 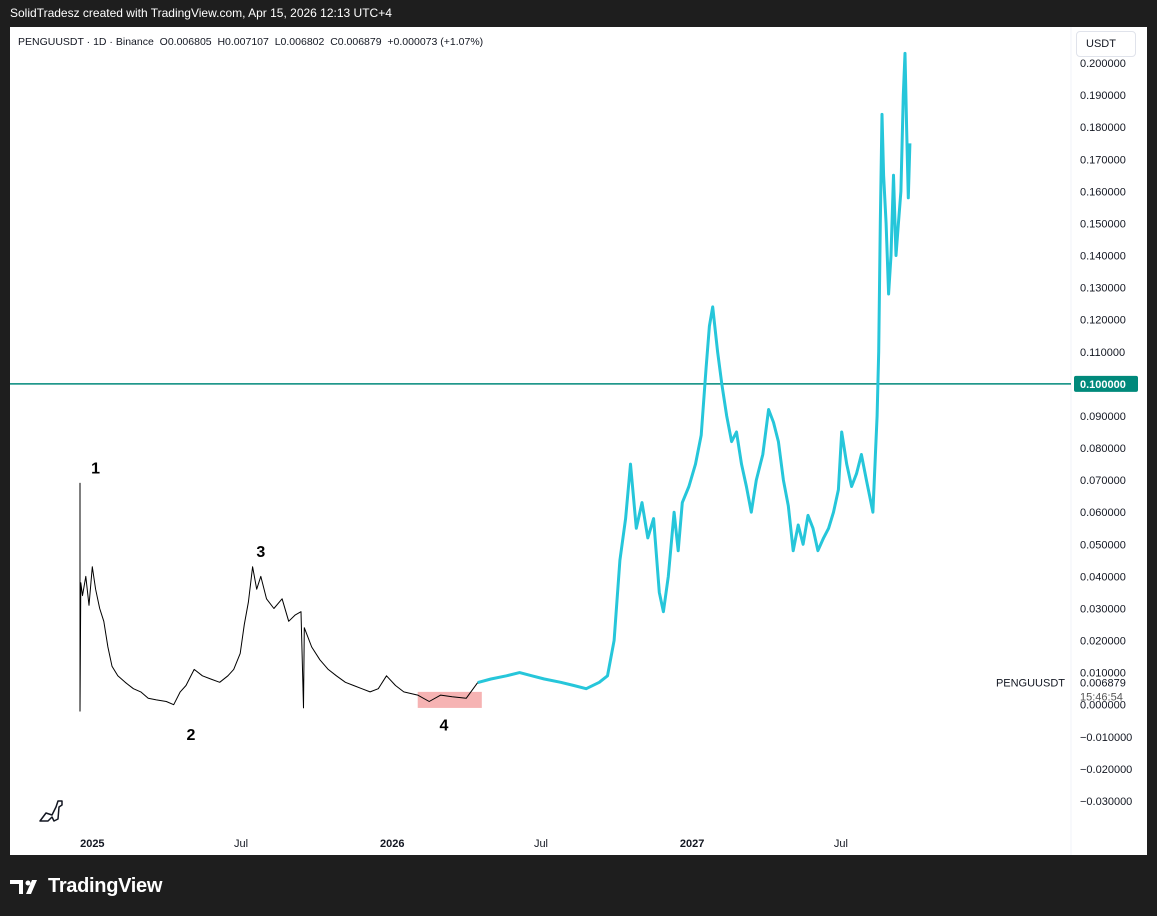 What do you see at coordinates (444, 725) in the screenshot?
I see `wave-label: 4` at bounding box center [444, 725].